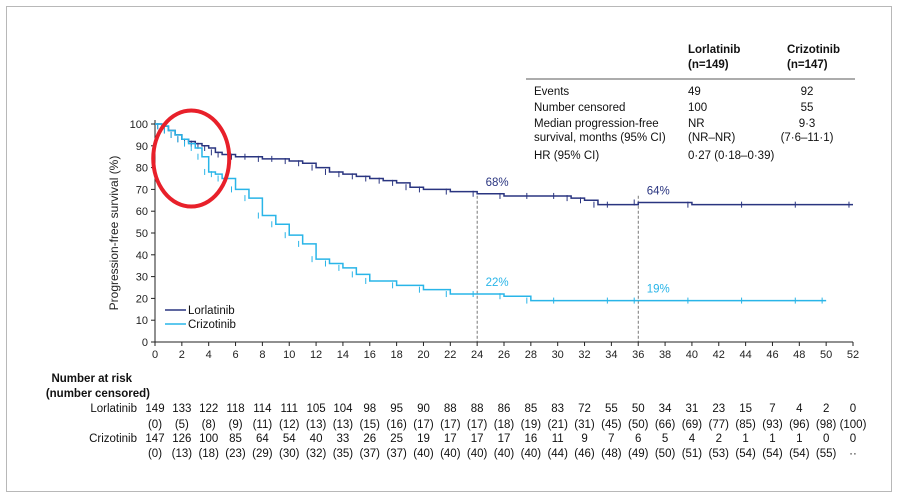 The height and width of the screenshot is (497, 900). What do you see at coordinates (799, 425) in the screenshot?
I see `risk-value: (96)` at bounding box center [799, 425].